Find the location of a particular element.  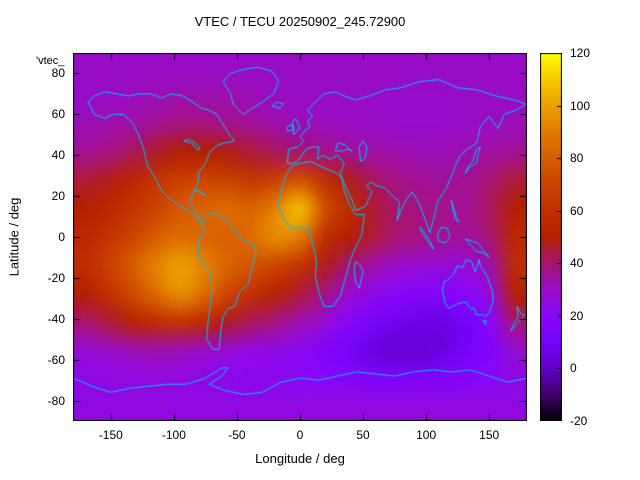

y-tick-label: 40 is located at coordinates (58, 155).